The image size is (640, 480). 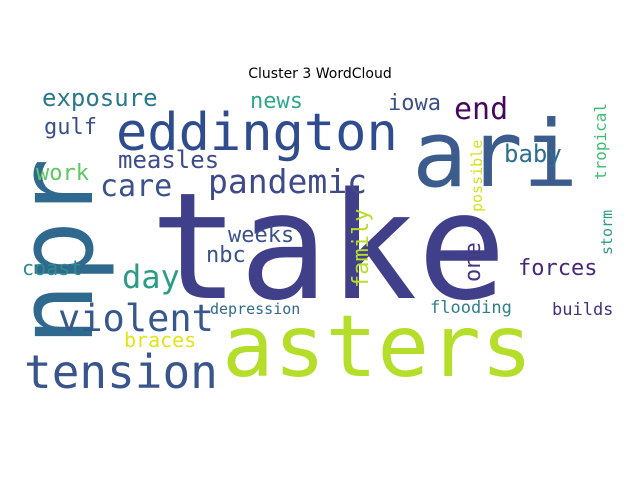 What do you see at coordinates (287, 181) in the screenshot?
I see `word-pandemic: pandemic` at bounding box center [287, 181].